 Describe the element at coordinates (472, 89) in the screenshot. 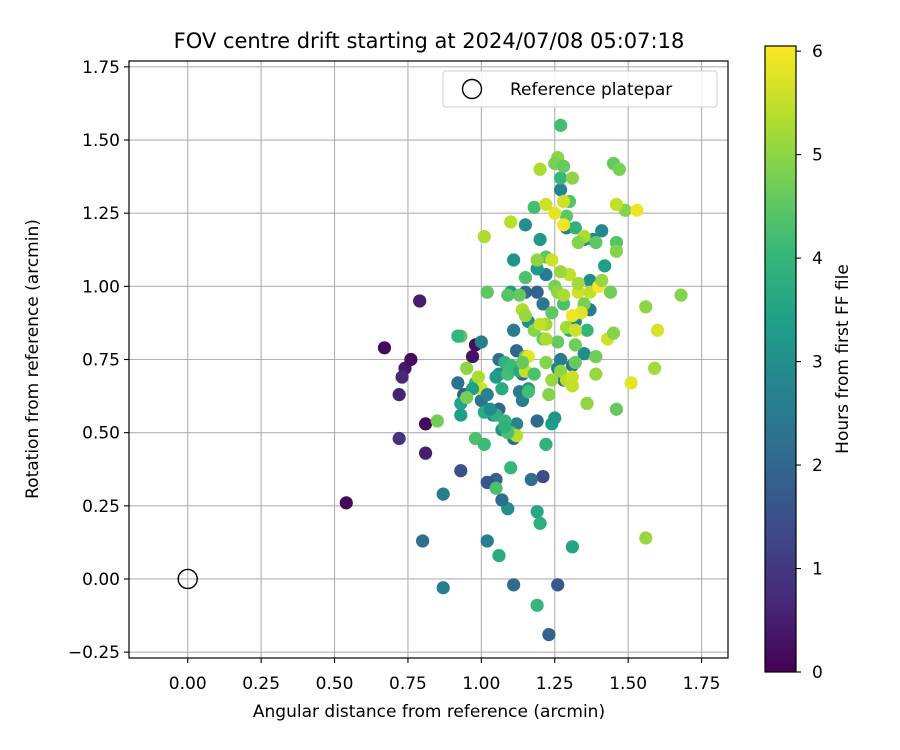

I see `legend-reference-marker-icon` at that location.